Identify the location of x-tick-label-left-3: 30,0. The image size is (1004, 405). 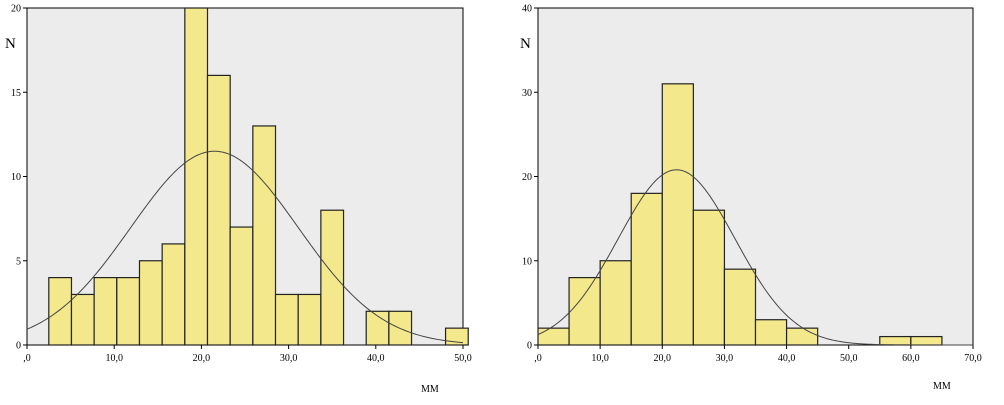
(289, 358).